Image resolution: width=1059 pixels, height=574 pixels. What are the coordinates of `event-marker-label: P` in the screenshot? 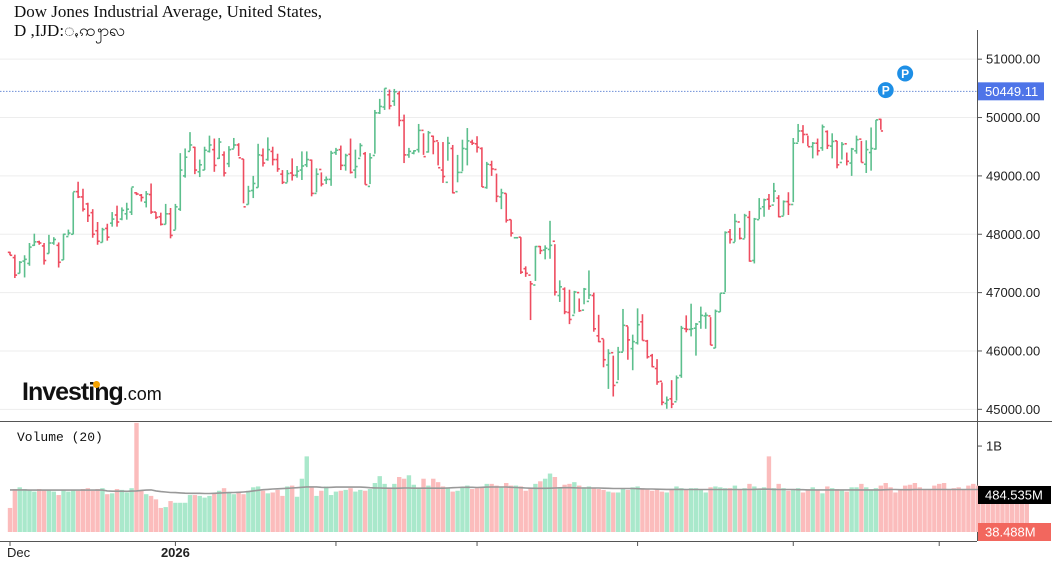 It's located at (905, 74).